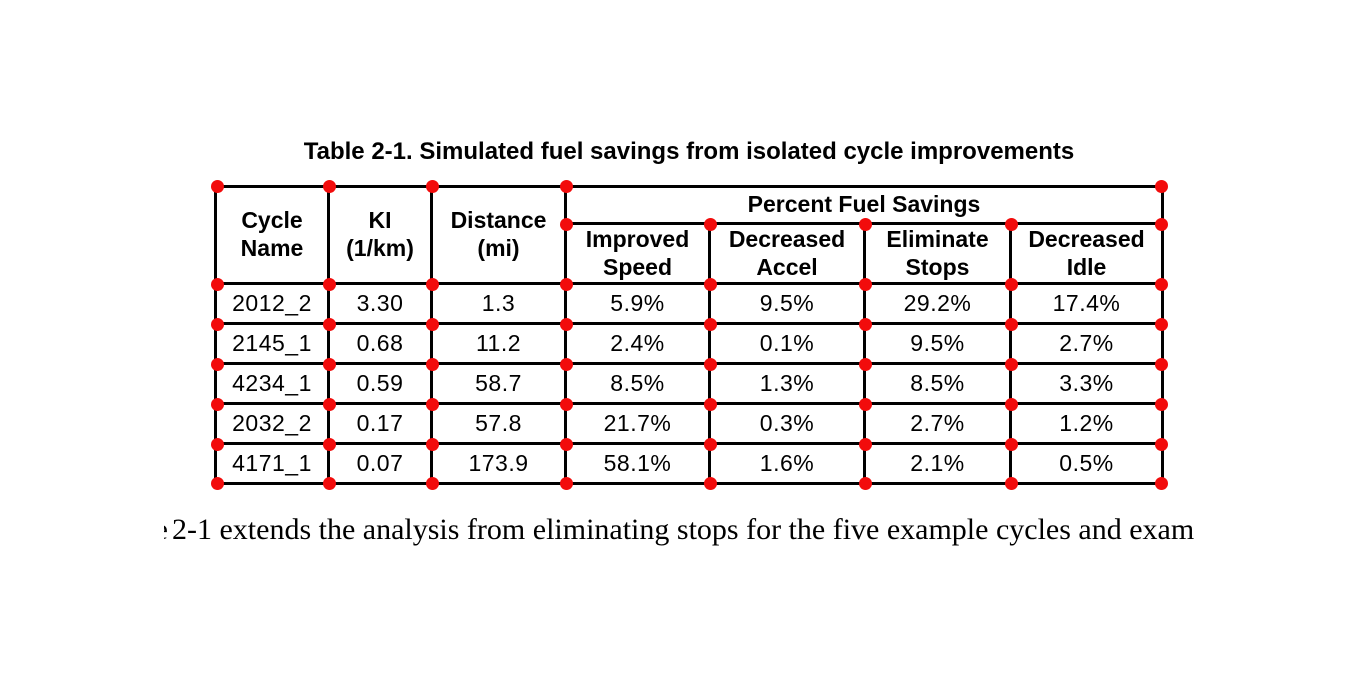 The image size is (1366, 674). What do you see at coordinates (498, 248) in the screenshot?
I see `header-line: (mi)` at bounding box center [498, 248].